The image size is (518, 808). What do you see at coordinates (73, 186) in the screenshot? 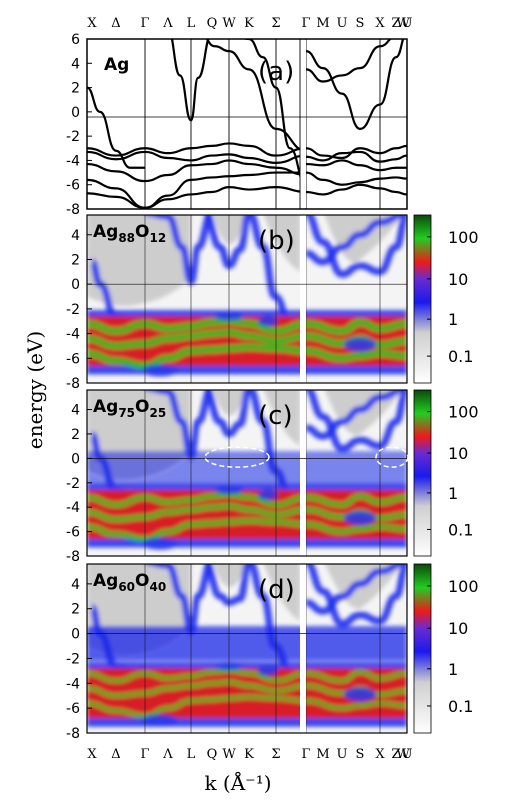
I see `panel-a-ytick: -6` at bounding box center [73, 186].